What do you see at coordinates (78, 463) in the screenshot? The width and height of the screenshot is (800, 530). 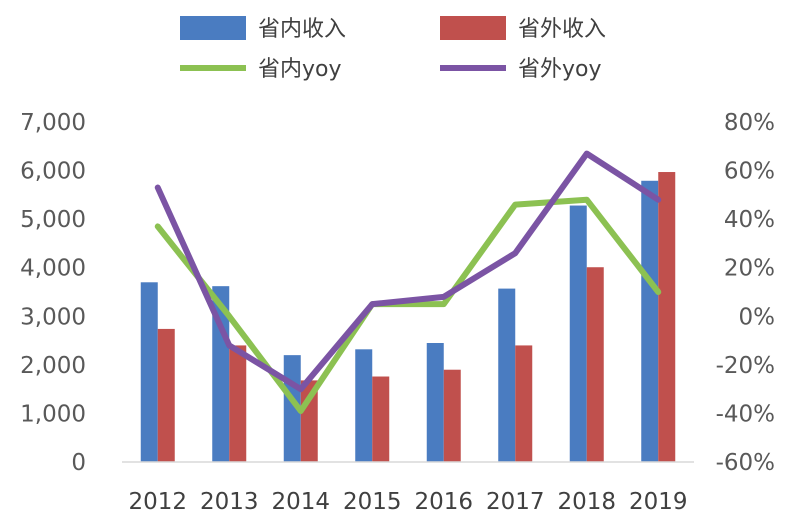 I see `left-tick-label: 0` at bounding box center [78, 463].